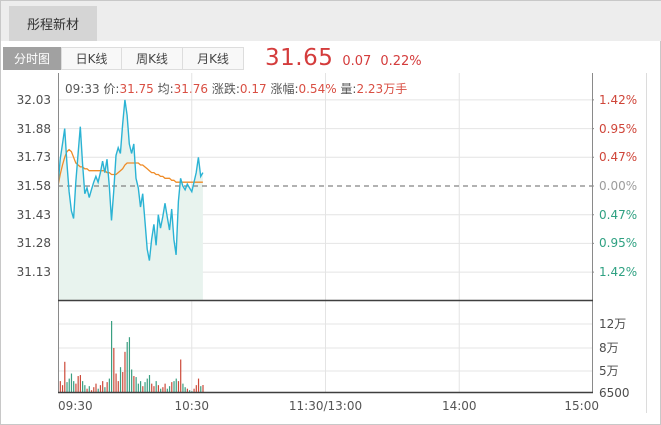 This screenshot has width=661, height=425. I want to click on price-axis-label: 31.28, so click(33, 243).